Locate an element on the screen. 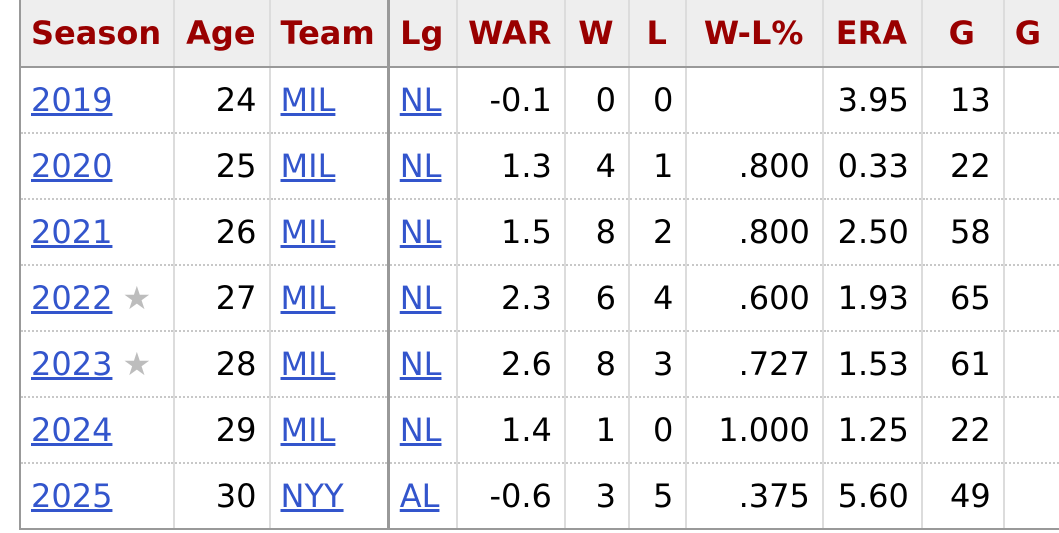 The height and width of the screenshot is (533, 1059). cell-age: 24 is located at coordinates (222, 100).